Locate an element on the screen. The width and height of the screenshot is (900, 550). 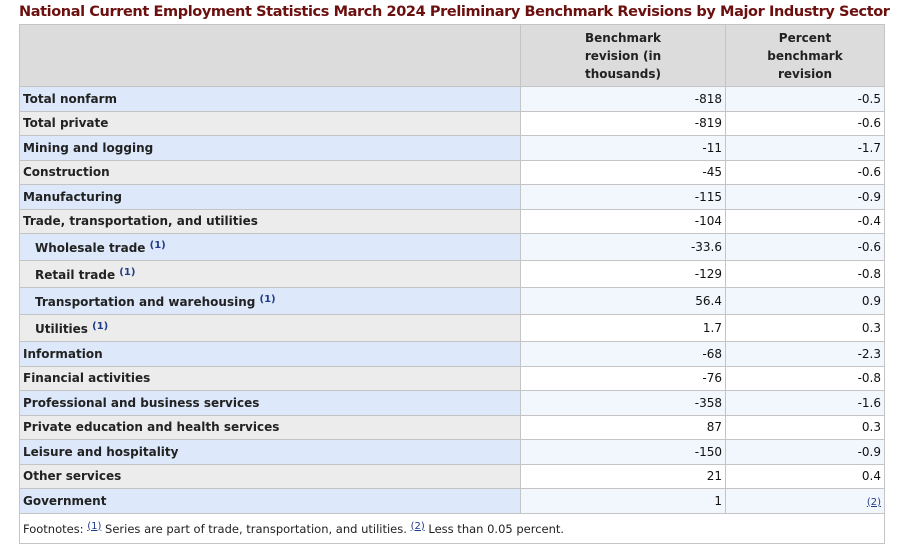
percent-revision: -0.5 is located at coordinates (805, 99).